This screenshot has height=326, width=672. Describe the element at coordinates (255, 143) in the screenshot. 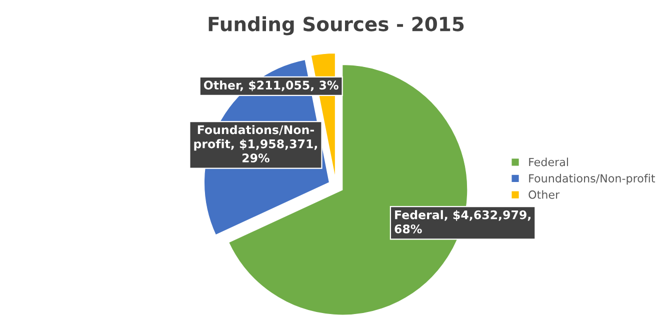

I see `data-label: Foundations/Non- profit, $1,958,371, 29%` at that location.